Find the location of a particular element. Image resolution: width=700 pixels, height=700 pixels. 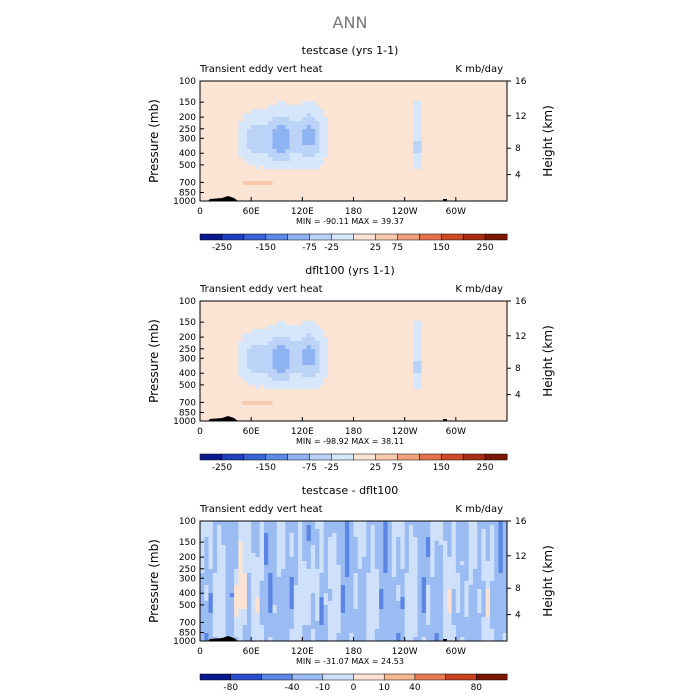

y-tick-label: 850 is located at coordinates (187, 414).